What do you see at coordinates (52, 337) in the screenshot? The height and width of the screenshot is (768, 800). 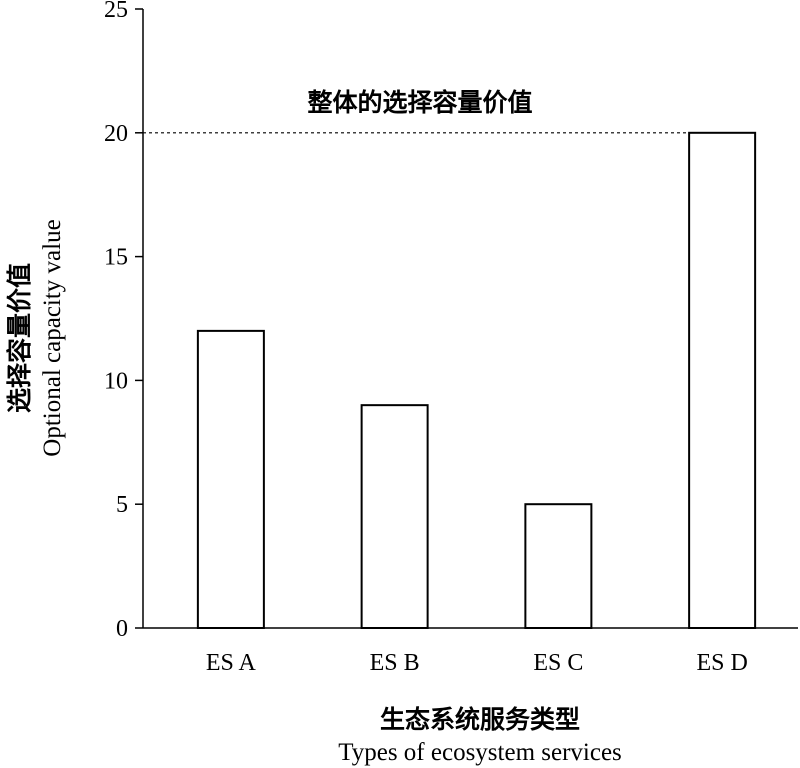 I see `y-axis-title: Optional capacity value` at bounding box center [52, 337].